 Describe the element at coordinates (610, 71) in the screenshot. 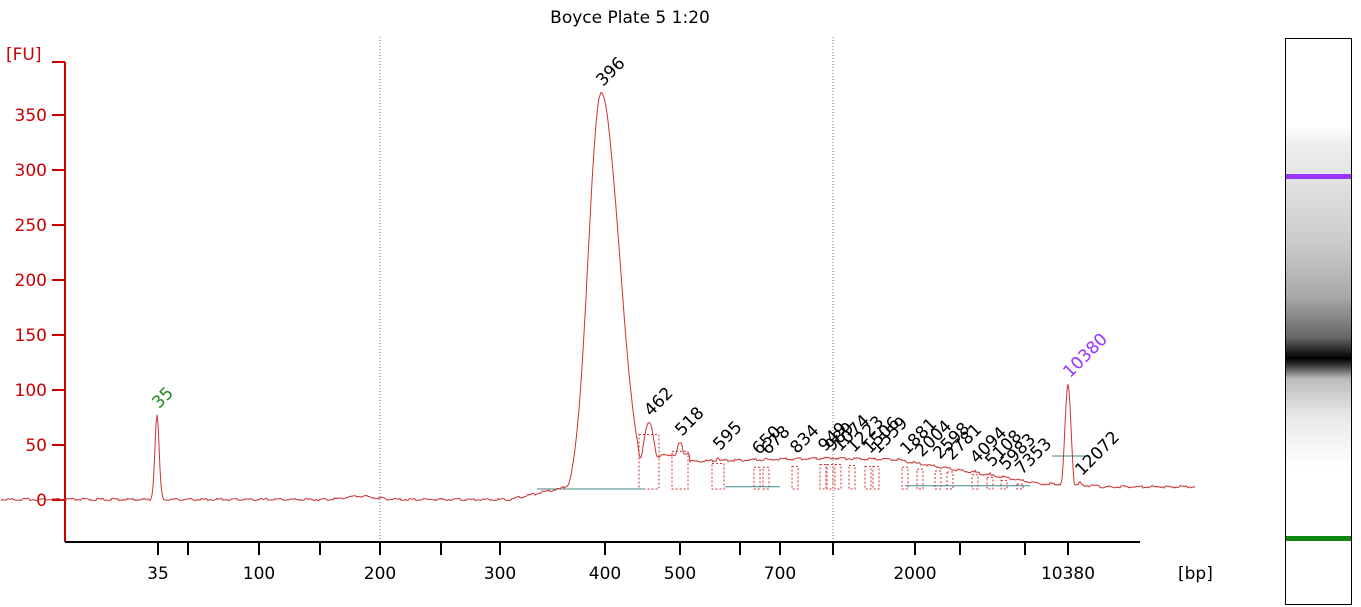

I see `peak-label: 396` at that location.